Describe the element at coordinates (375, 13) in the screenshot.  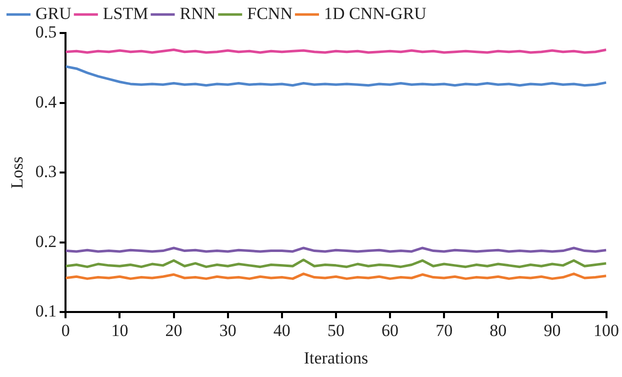
I see `legend-label: 1D CNN-GRU` at that location.